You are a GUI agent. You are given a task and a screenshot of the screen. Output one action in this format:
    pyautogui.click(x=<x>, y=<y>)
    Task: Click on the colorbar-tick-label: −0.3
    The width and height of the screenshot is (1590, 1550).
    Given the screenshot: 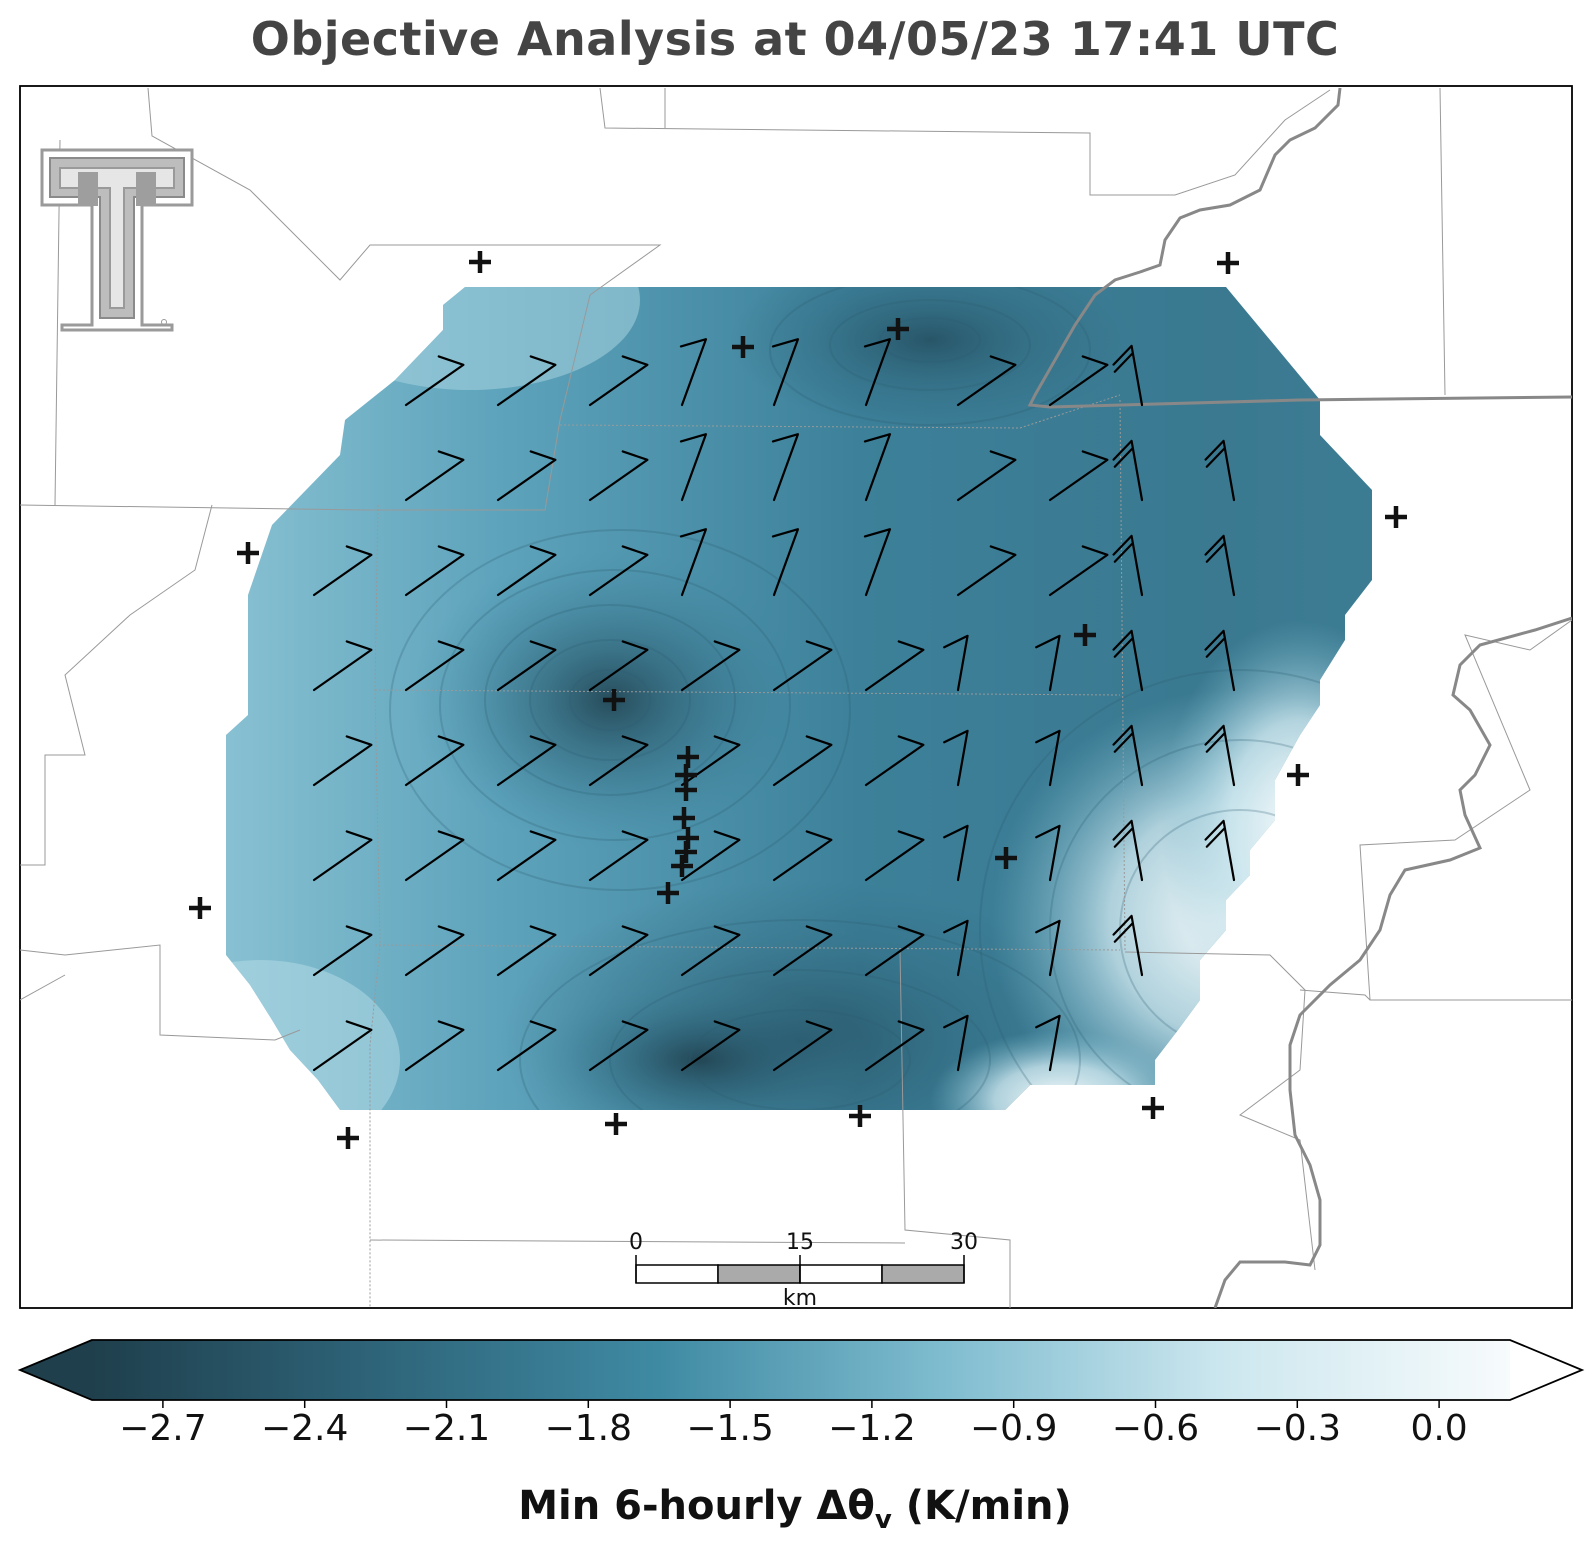 What is the action you would take?
    pyautogui.click(x=1297, y=1428)
    